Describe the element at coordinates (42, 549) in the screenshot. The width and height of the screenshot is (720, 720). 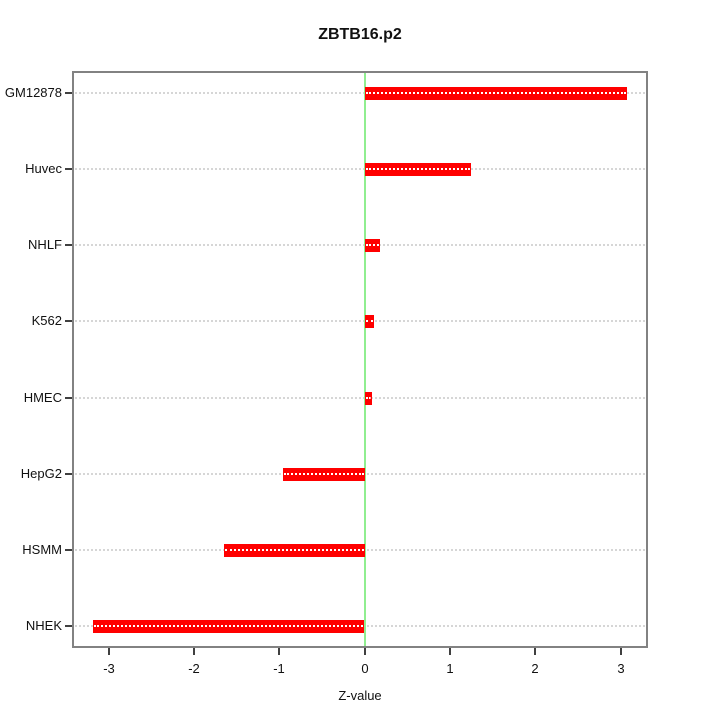
I see `y-tick-label: HSMM` at that location.